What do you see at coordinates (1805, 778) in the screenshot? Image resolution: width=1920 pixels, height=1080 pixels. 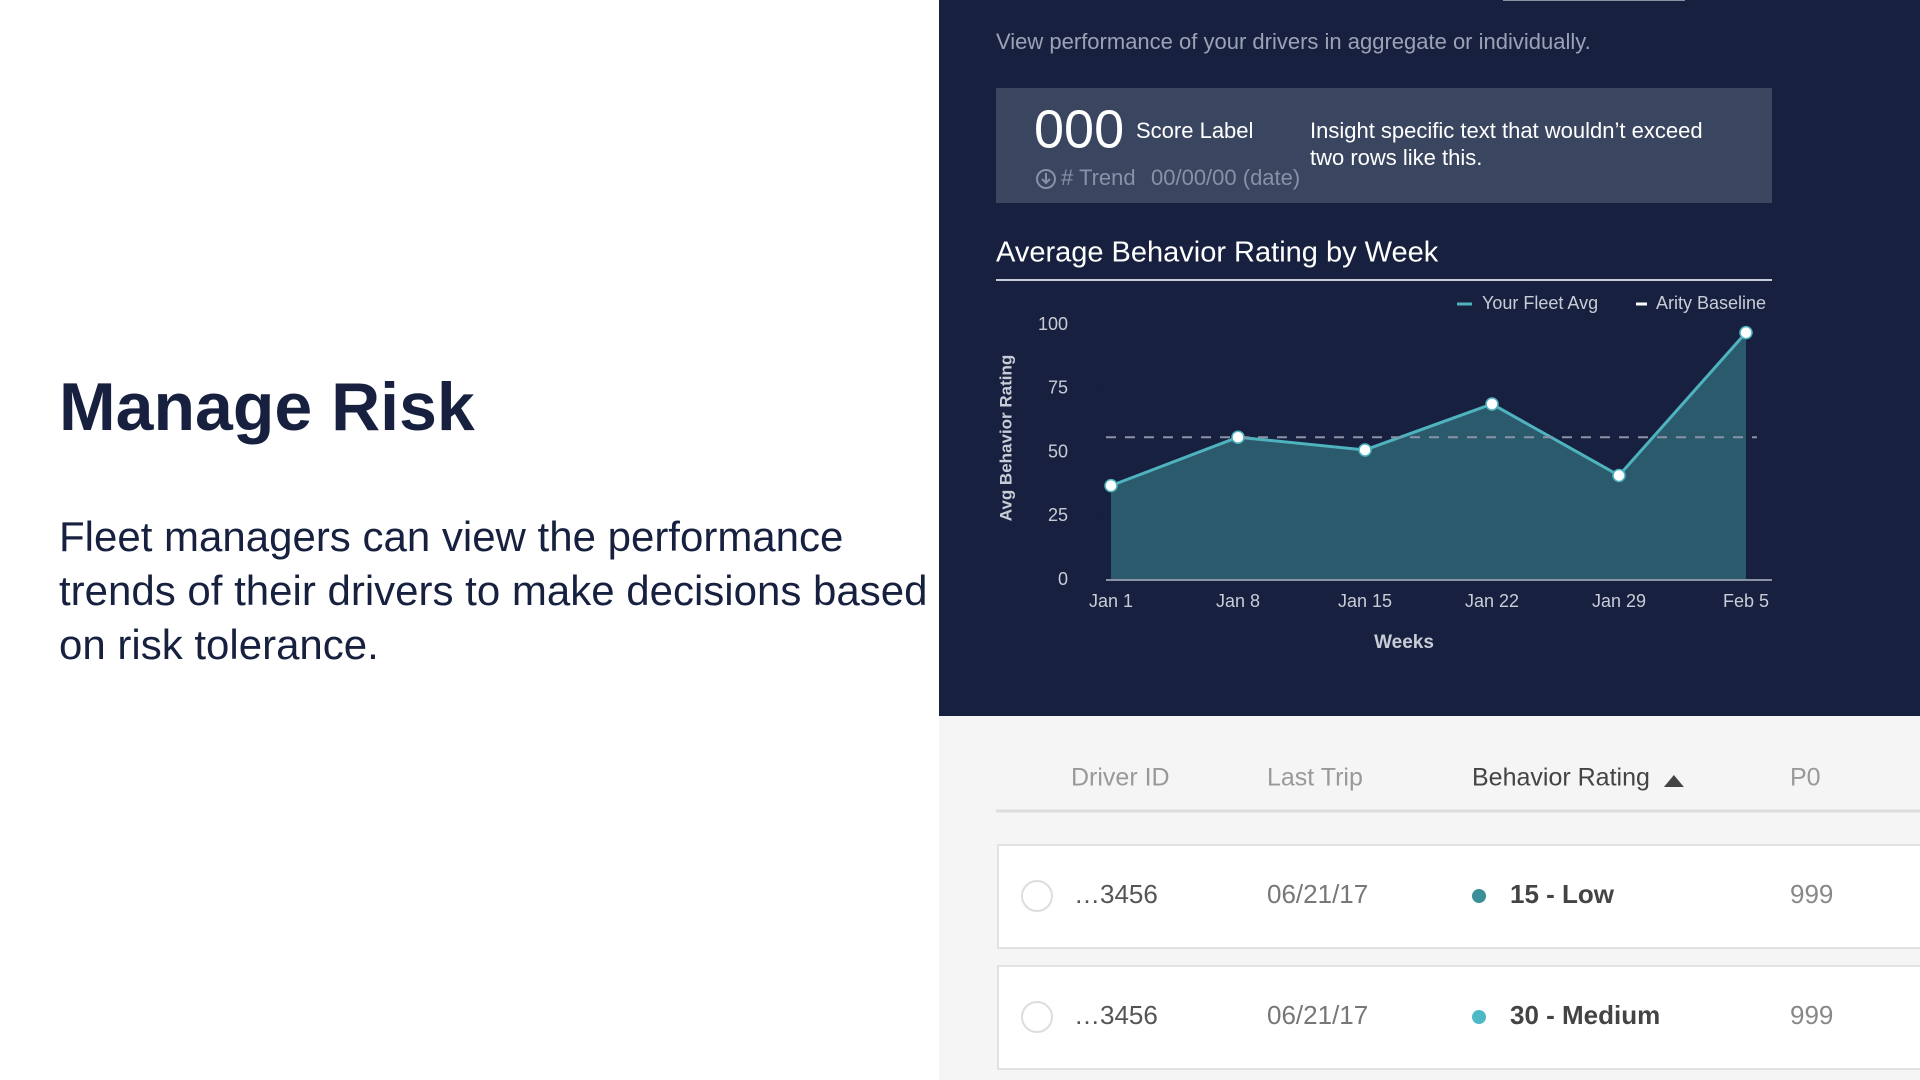 I see `column-header: P0` at bounding box center [1805, 778].